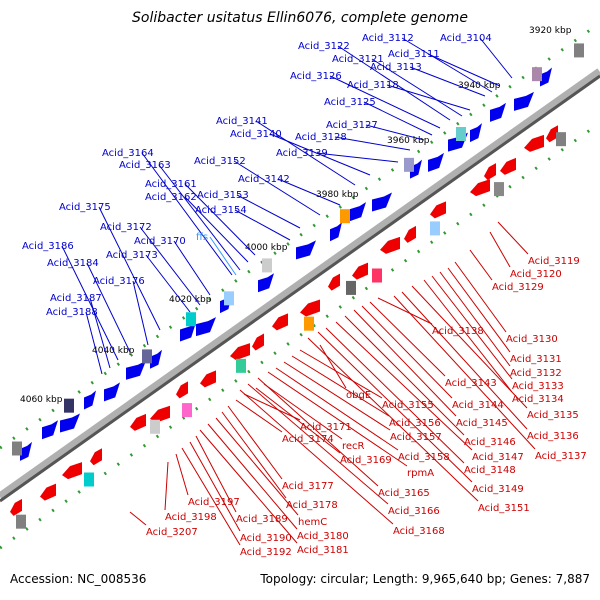 The height and width of the screenshot is (600, 600). I want to click on forward-gene-label: Acid_3118, so click(373, 85).